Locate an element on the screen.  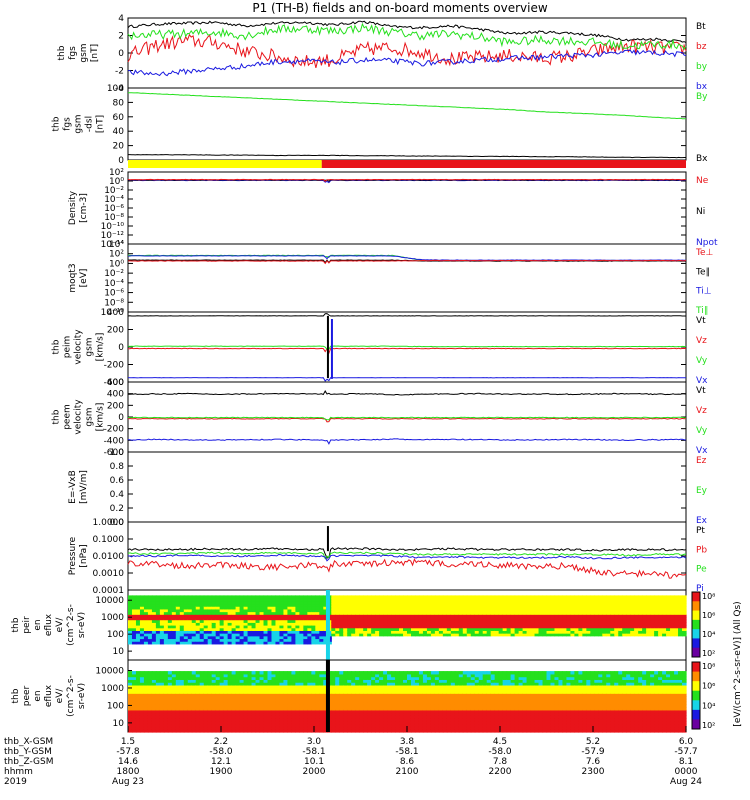
legend-pi: Pi is located at coordinates (700, 589).